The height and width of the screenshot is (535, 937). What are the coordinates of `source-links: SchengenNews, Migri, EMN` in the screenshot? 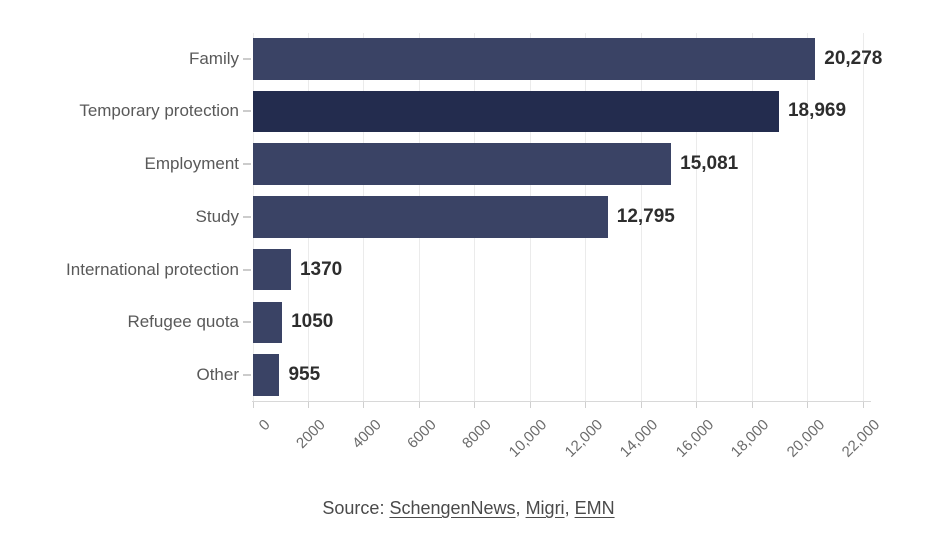 It's located at (501, 508).